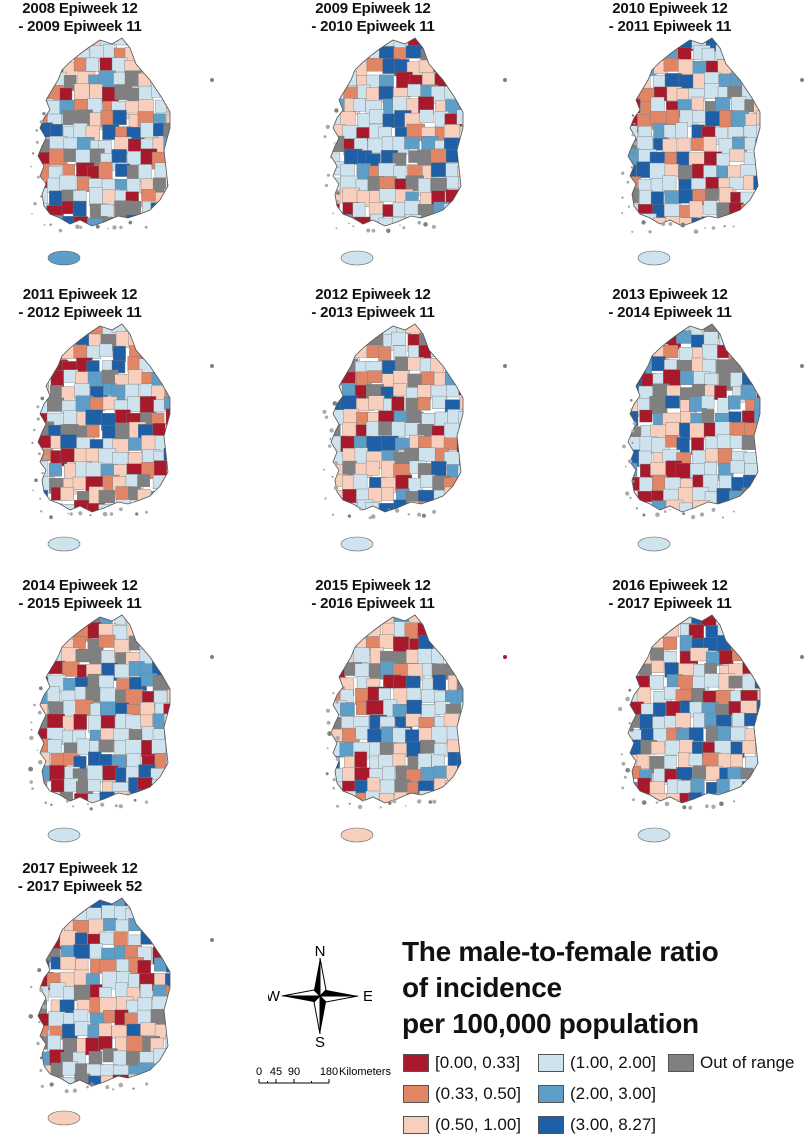 The height and width of the screenshot is (1146, 810). What do you see at coordinates (80, 26) in the screenshot?
I see `panel-title-line-2: - 2009 Epiweek 11` at bounding box center [80, 26].